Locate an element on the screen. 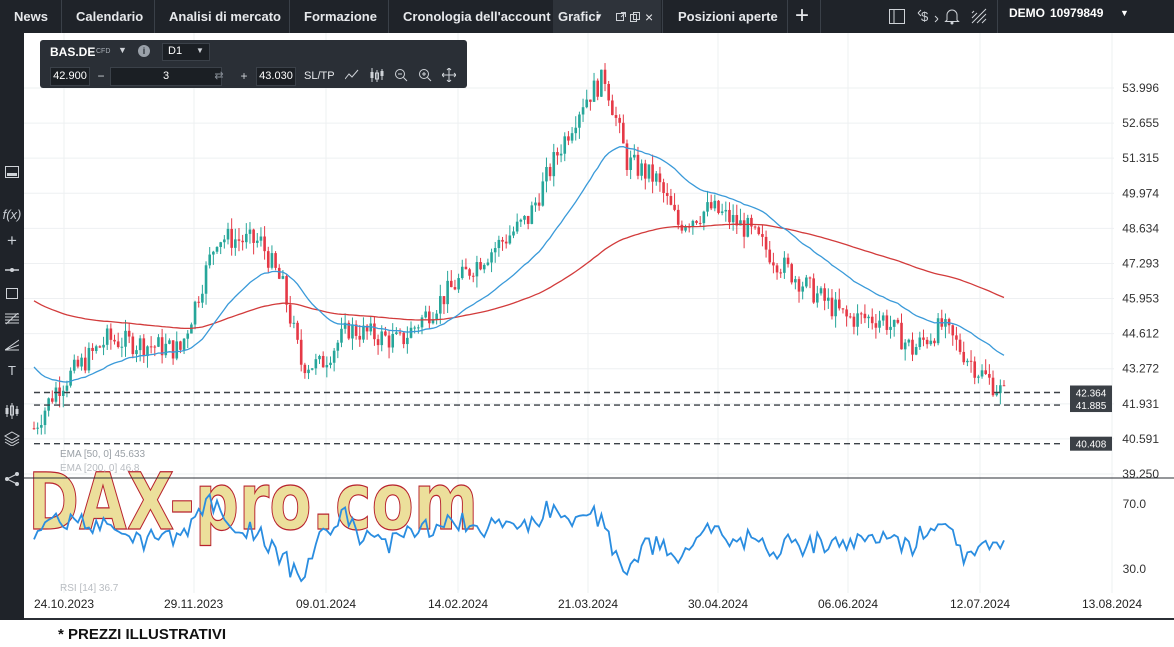 Image resolution: width=1174 pixels, height=647 pixels. chart-type-icon is located at coordinates (12, 172).